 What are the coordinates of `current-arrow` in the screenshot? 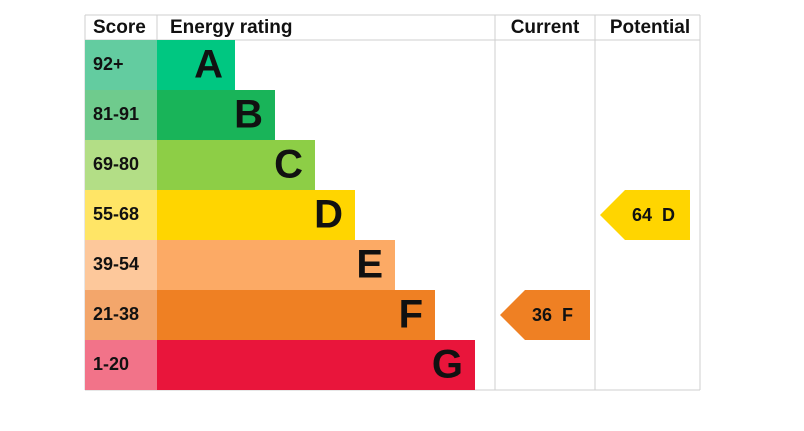 It's located at (545, 315).